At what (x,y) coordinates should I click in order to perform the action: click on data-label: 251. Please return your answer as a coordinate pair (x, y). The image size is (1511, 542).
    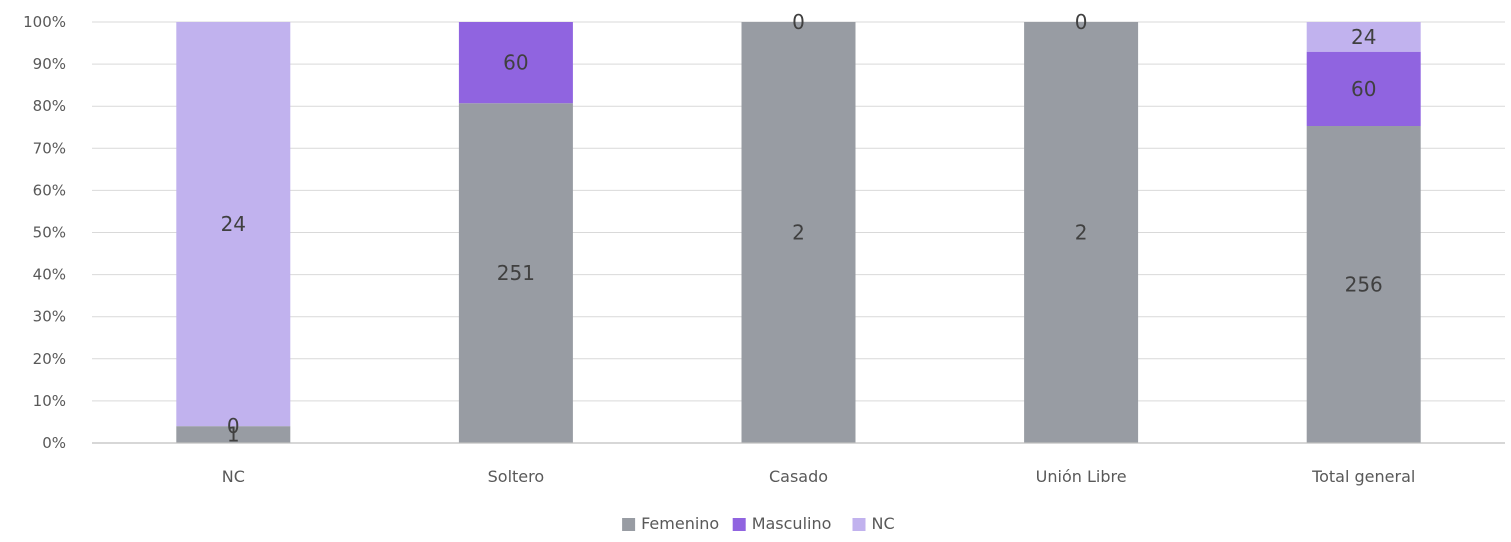
    Looking at the image, I should click on (516, 273).